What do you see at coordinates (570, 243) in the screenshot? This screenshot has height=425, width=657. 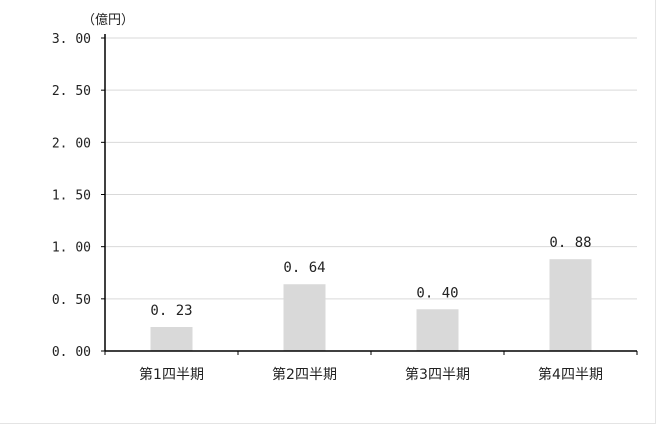 I see `data-label: 0. 88` at bounding box center [570, 243].